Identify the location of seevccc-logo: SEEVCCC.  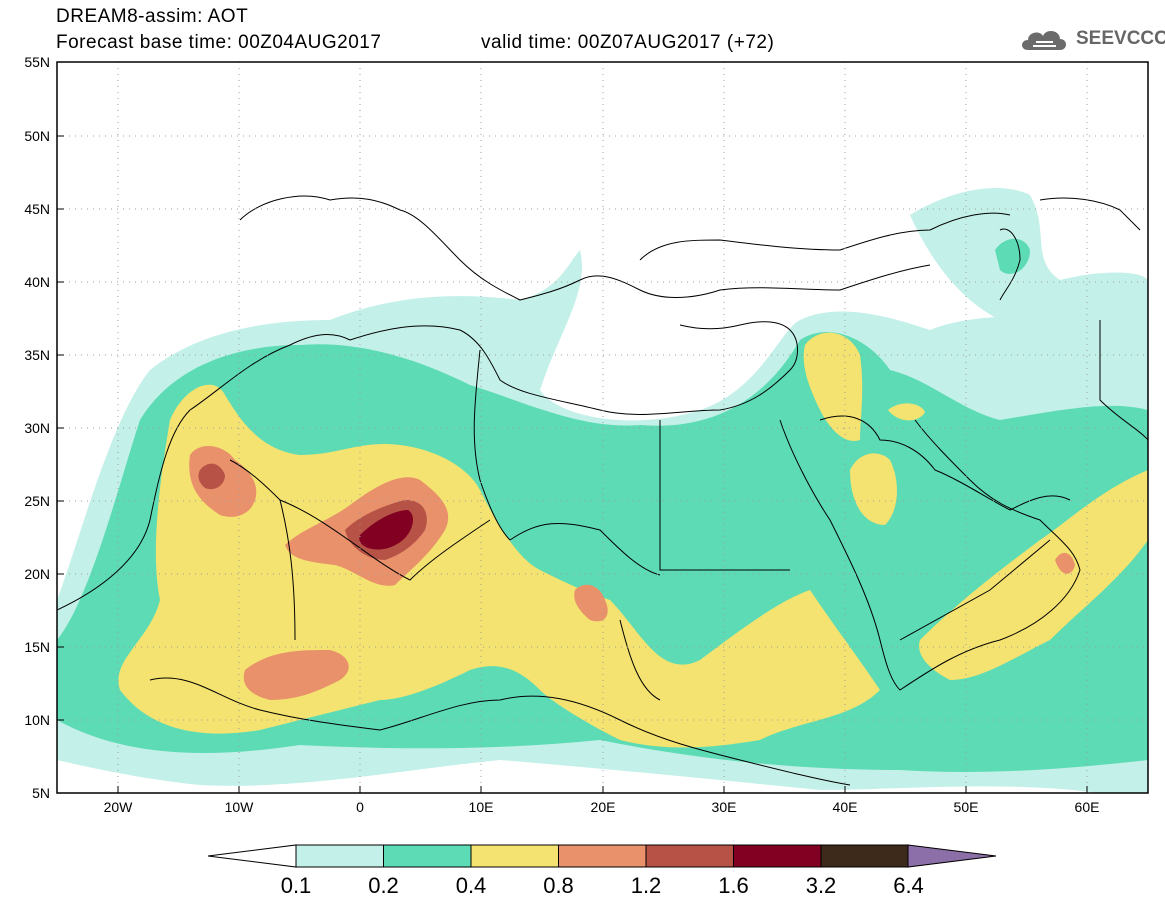
(1091, 39).